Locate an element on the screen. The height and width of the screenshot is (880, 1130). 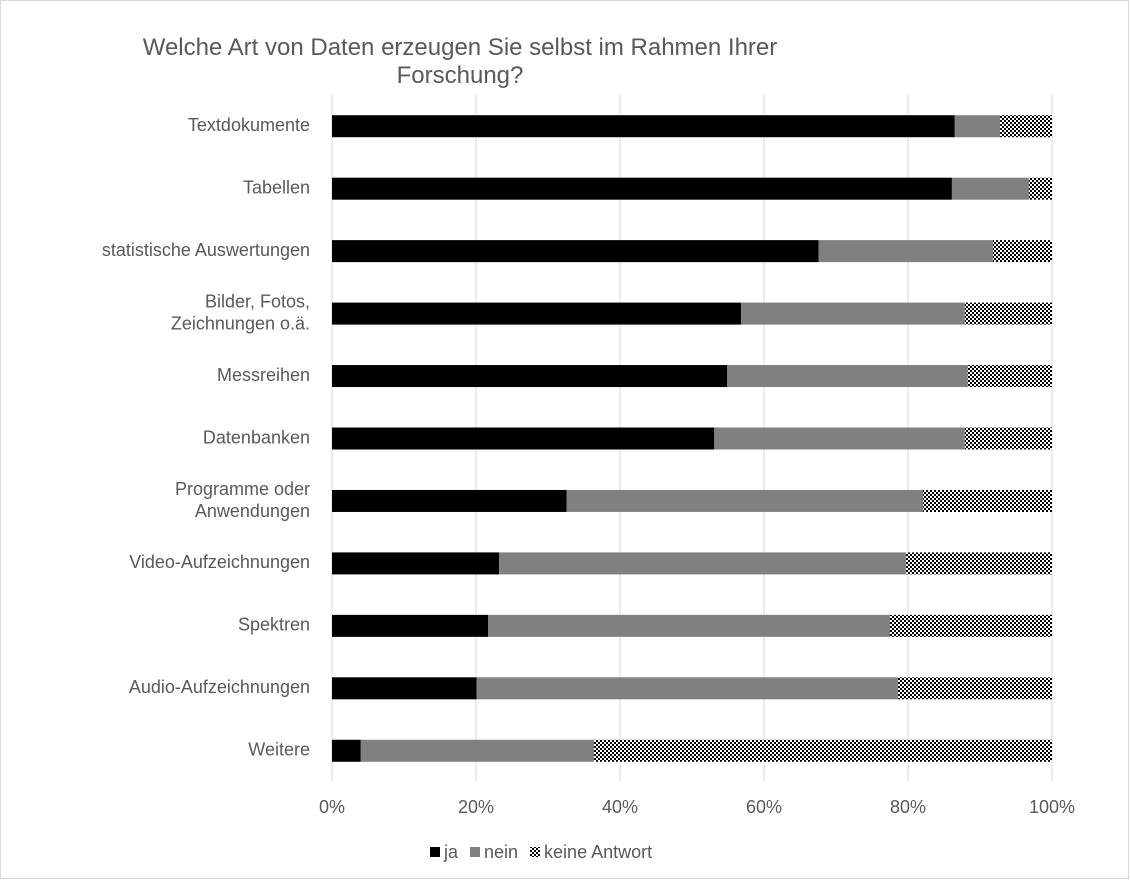
y-tick-label: Weitere is located at coordinates (279, 750).